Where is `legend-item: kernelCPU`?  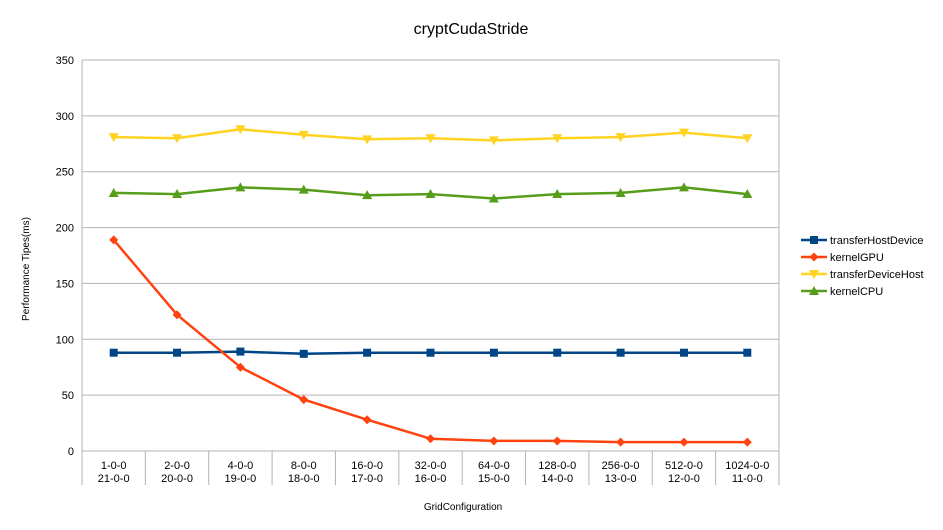
legend-item: kernelCPU is located at coordinates (842, 292).